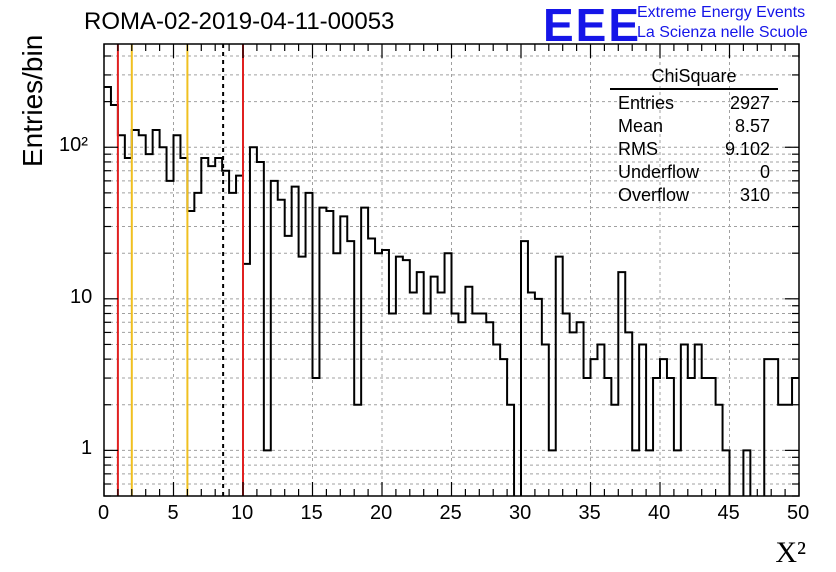 The width and height of the screenshot is (836, 572). What do you see at coordinates (747, 149) in the screenshot?
I see `stats-value: 9.102` at bounding box center [747, 149].